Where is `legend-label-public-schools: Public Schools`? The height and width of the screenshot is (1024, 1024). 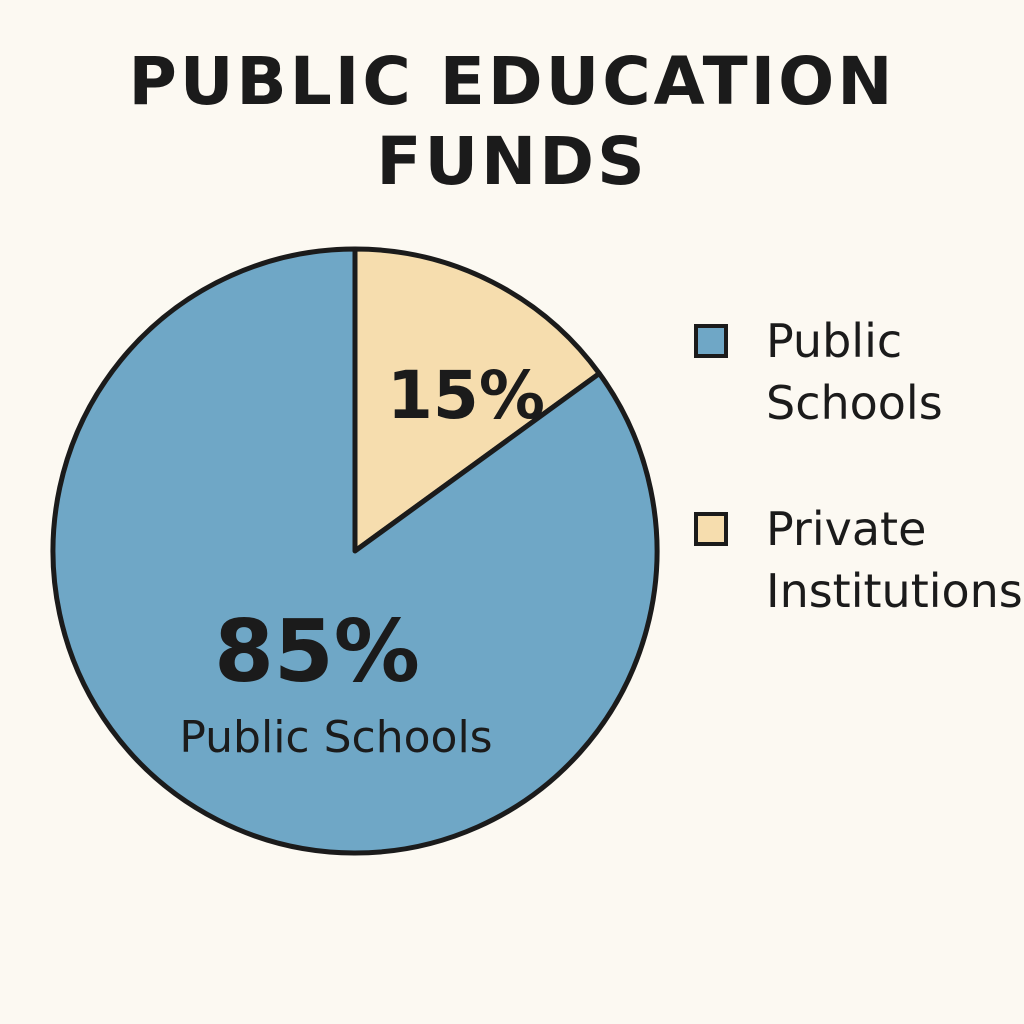 legend-label-public-schools: Public Schools is located at coordinates (854, 372).